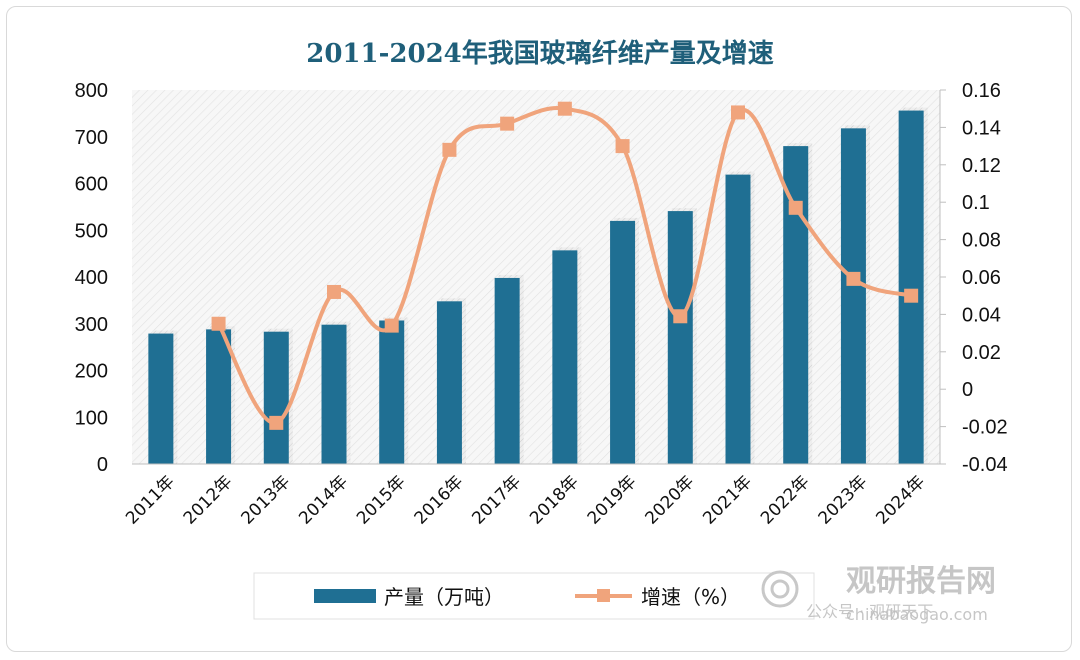 The width and height of the screenshot is (1080, 660). Describe the element at coordinates (91, 138) in the screenshot. I see `y-left-tick-label: 700` at that location.